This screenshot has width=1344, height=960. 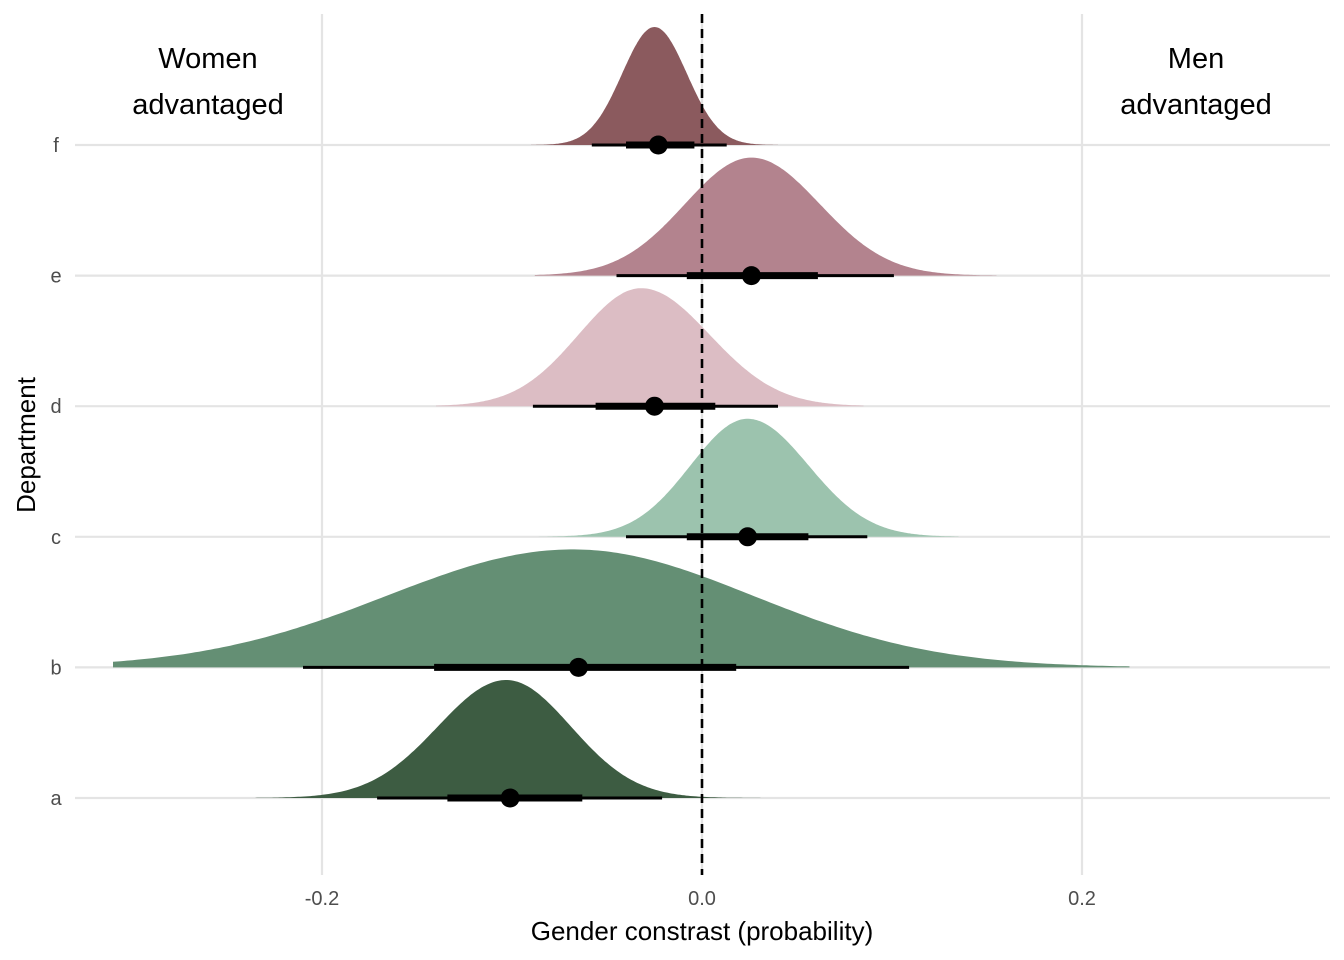 I want to click on y-tick-label-b: b, so click(x=55, y=668).